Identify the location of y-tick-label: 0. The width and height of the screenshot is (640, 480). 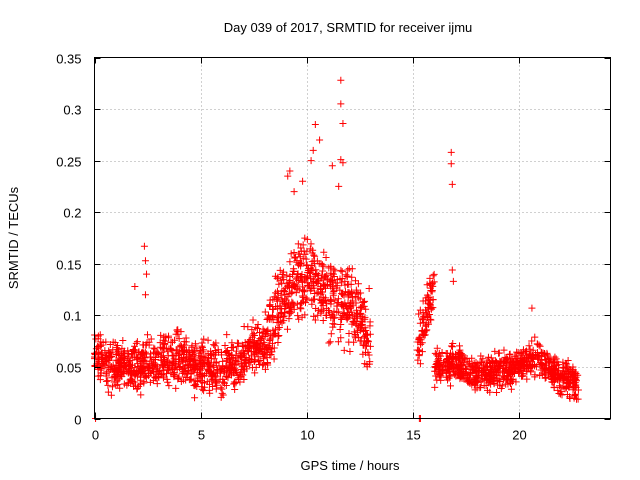
(77, 420).